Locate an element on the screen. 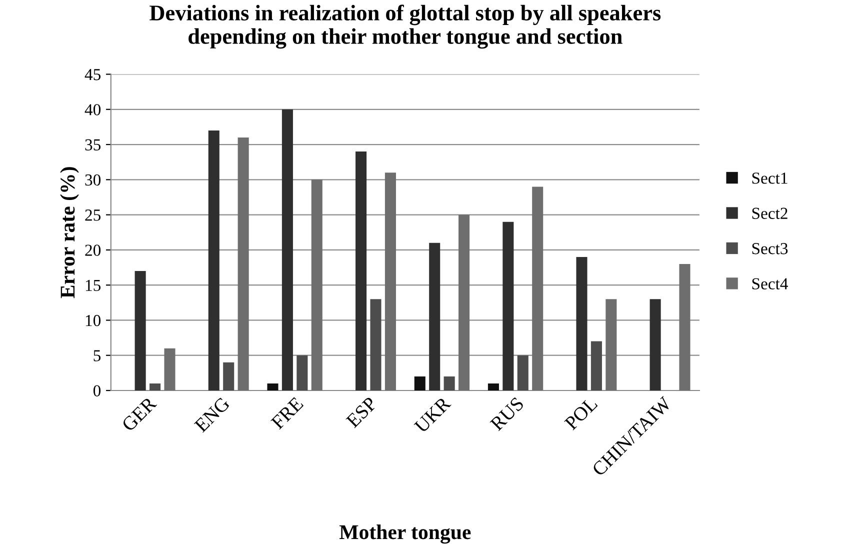 This screenshot has height=550, width=853. y-tick-label: 40 is located at coordinates (92, 110).